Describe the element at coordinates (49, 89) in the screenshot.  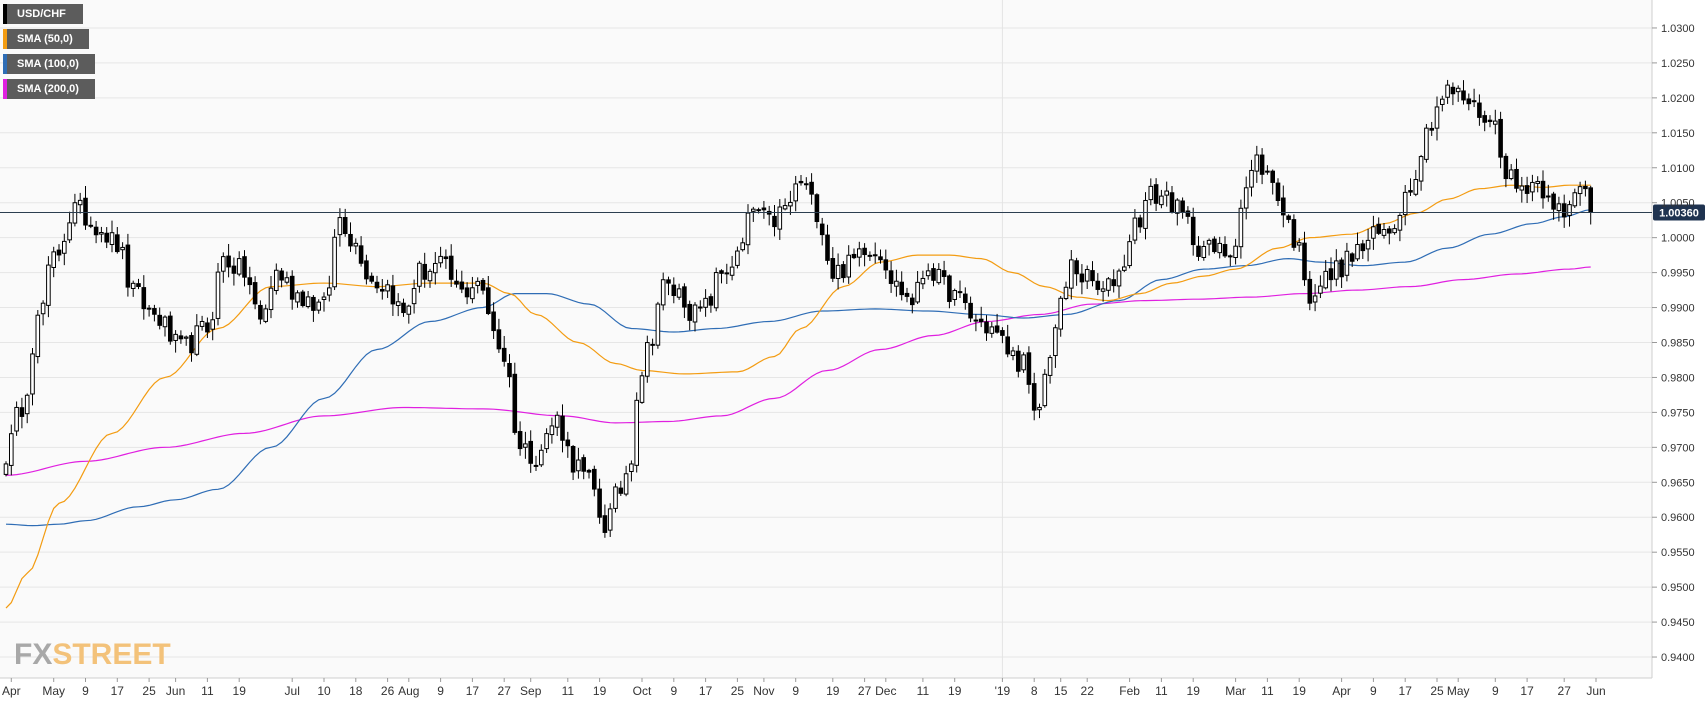
I see `legend-item-sma200: SMA (200,0)` at that location.